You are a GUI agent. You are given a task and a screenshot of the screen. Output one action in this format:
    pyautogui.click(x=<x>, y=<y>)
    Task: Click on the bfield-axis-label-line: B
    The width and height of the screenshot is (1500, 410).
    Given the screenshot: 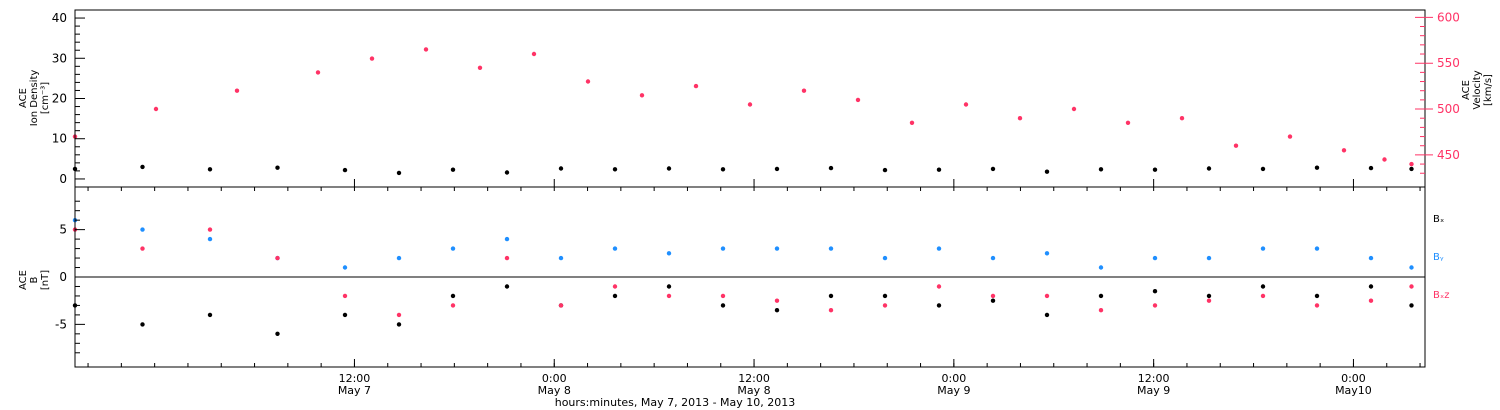 What is the action you would take?
    pyautogui.click(x=34, y=279)
    